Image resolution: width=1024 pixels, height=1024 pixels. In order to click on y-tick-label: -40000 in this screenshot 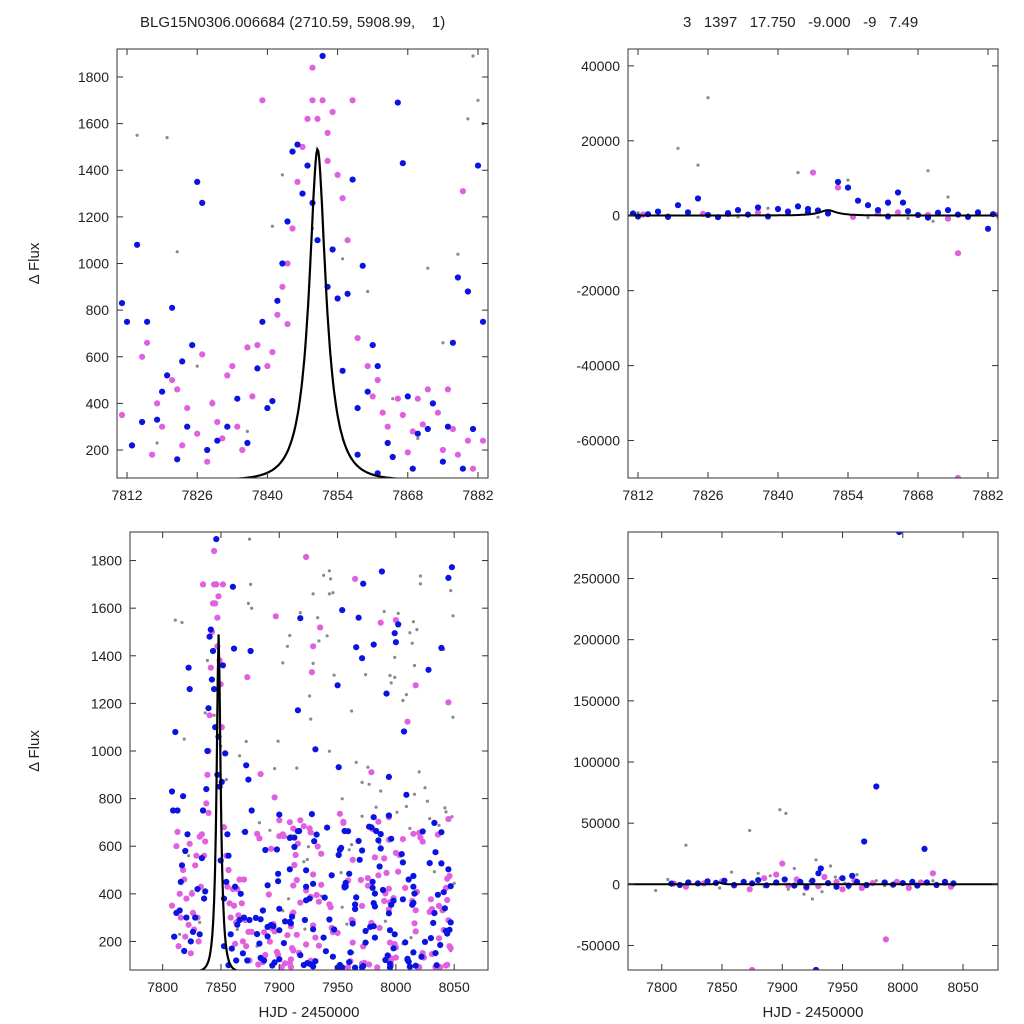, I will do `click(598, 366)`.